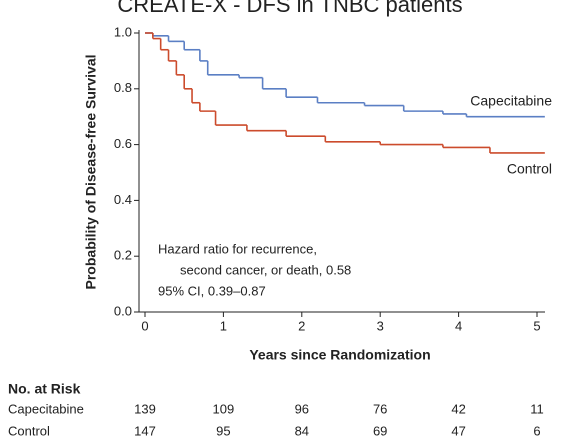 The image size is (561, 441). I want to click on risk-count: 96, so click(302, 408).